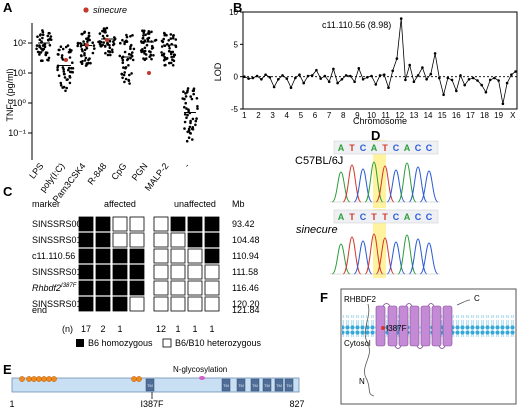  Describe the element at coordinates (140, 172) in the screenshot. I see `xlabel-a-5: PGN` at that location.